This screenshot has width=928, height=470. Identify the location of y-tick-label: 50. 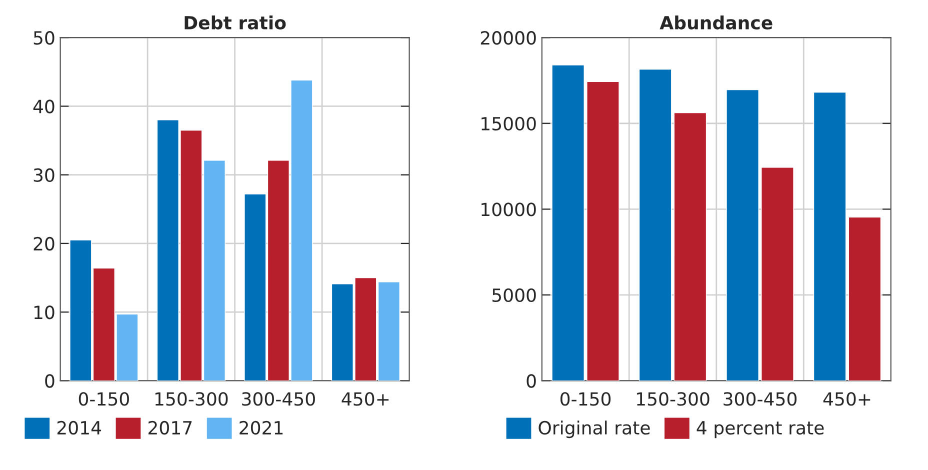
(44, 38).